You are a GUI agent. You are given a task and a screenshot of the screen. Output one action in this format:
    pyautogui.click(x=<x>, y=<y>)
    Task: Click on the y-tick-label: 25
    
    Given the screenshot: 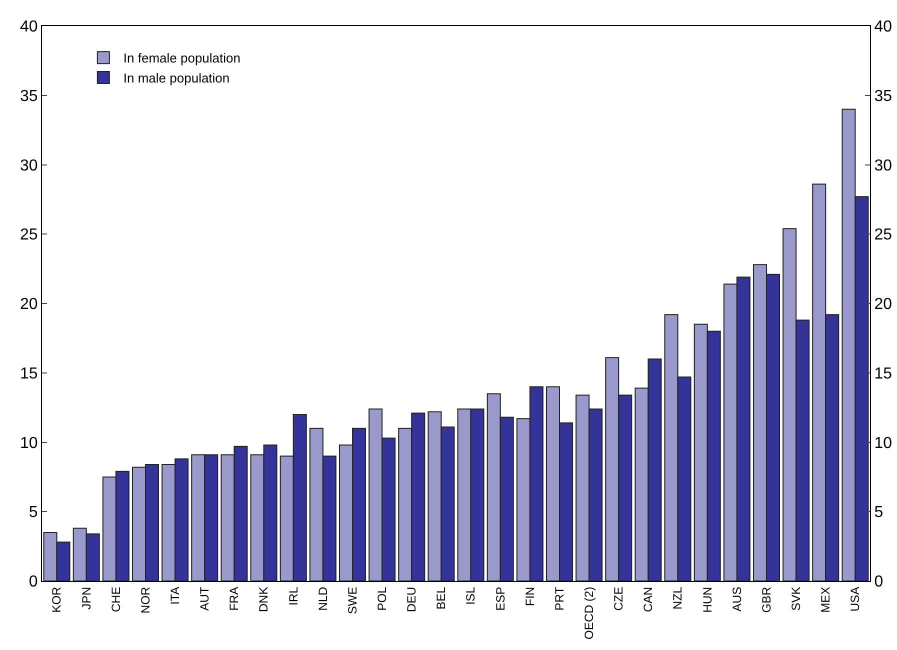 What is the action you would take?
    pyautogui.click(x=29, y=235)
    